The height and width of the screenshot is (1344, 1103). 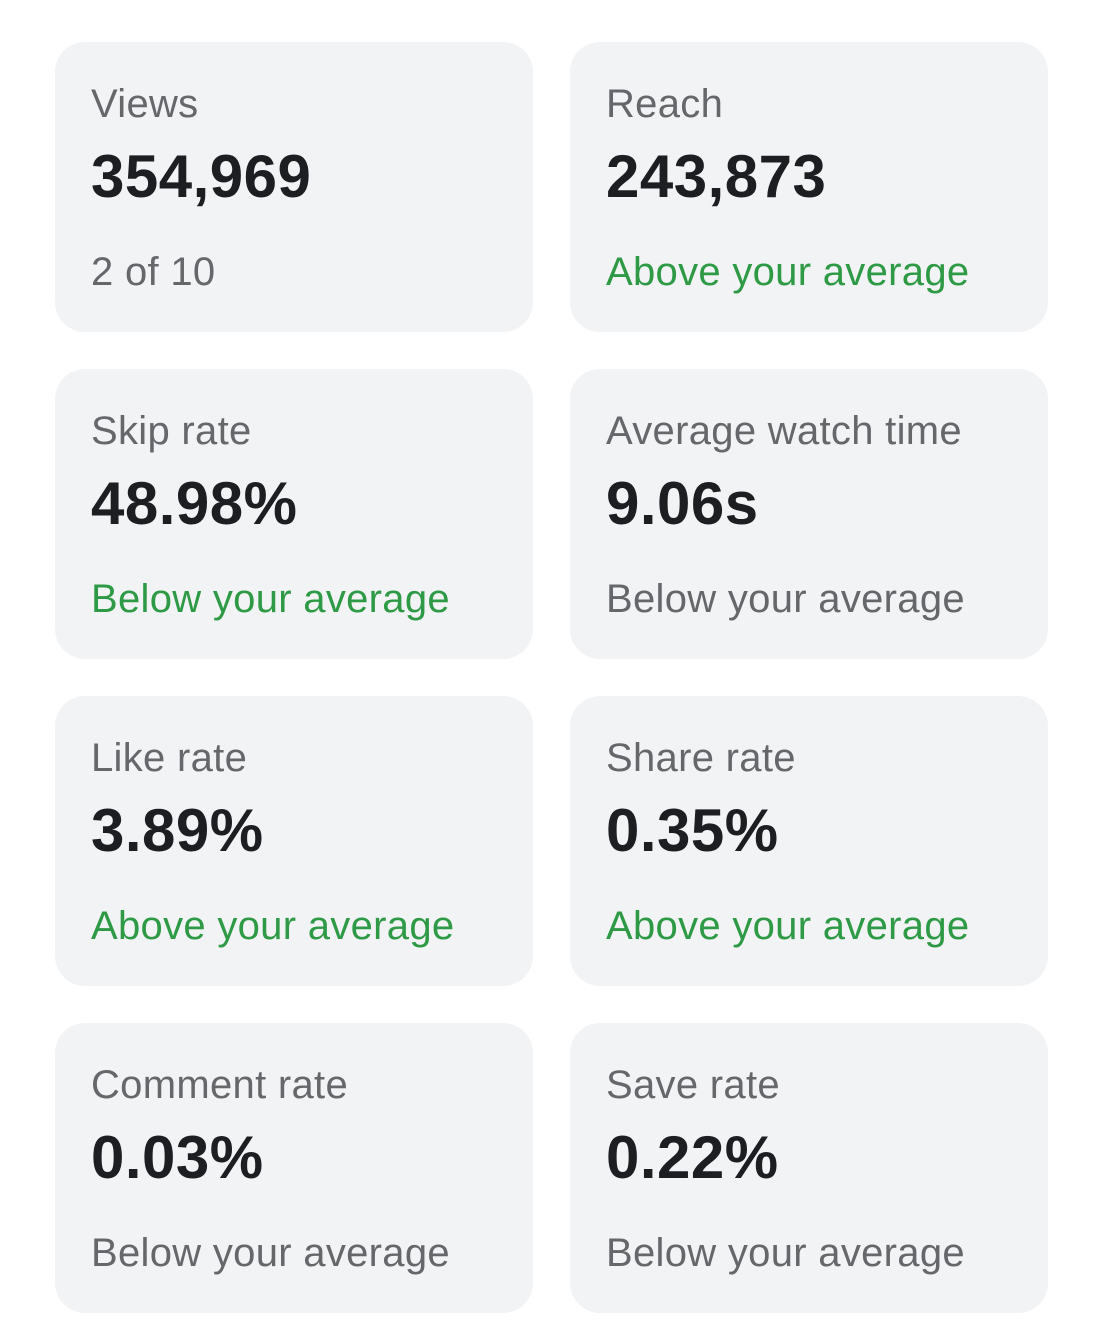 What do you see at coordinates (693, 1085) in the screenshot?
I see `metric-label: Save rate` at bounding box center [693, 1085].